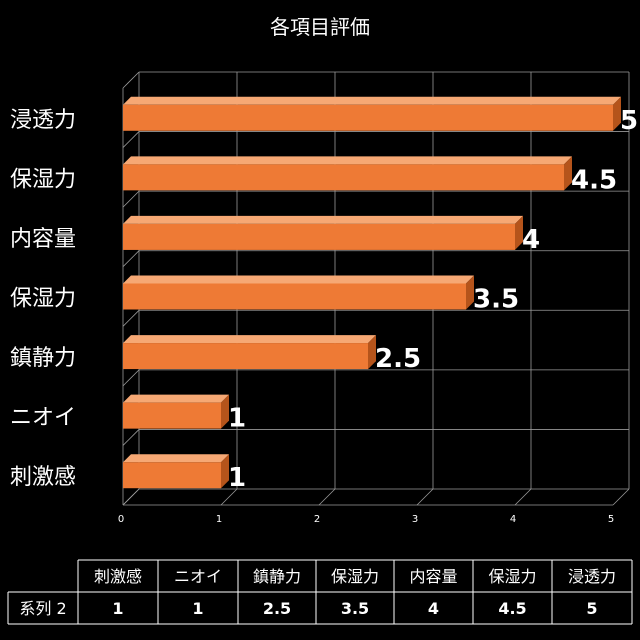 This screenshot has height=640, width=640. I want to click on value-label: 5, so click(629, 121).